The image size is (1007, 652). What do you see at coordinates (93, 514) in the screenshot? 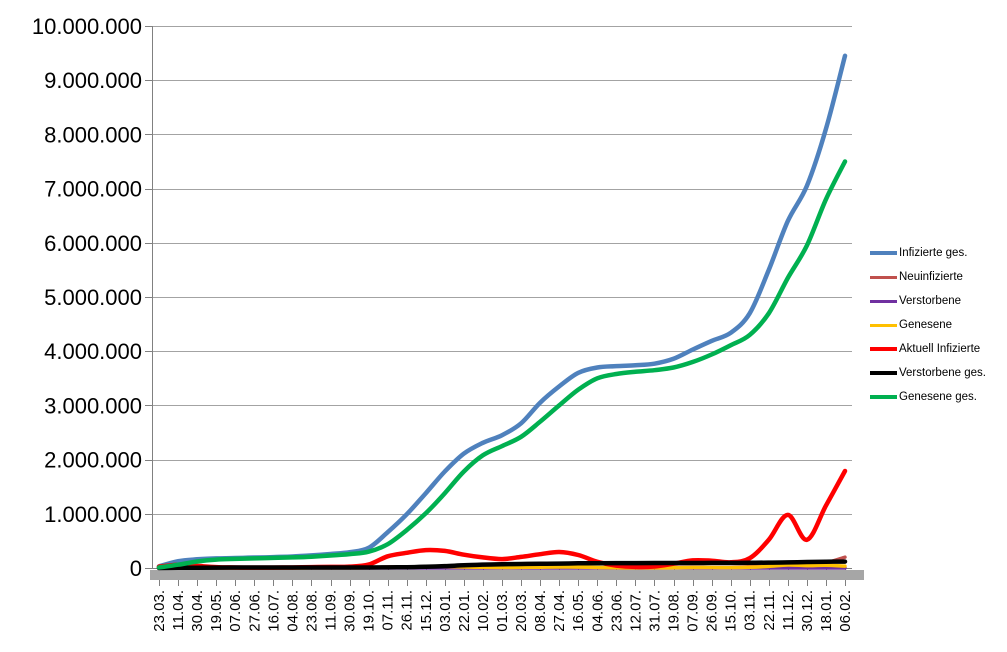
I see `y-axis-label: 1.000.000` at bounding box center [93, 514].